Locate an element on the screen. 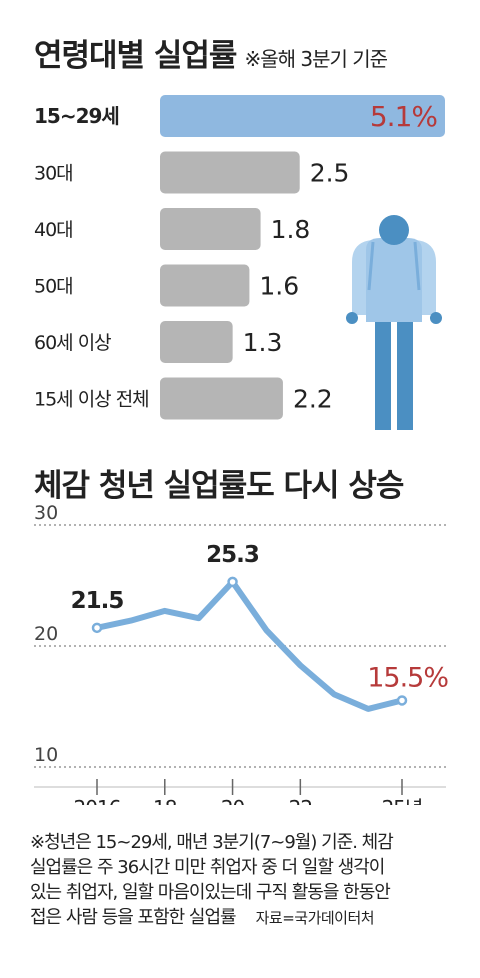 This screenshot has height=978, width=480. figure-head is located at coordinates (394, 230).